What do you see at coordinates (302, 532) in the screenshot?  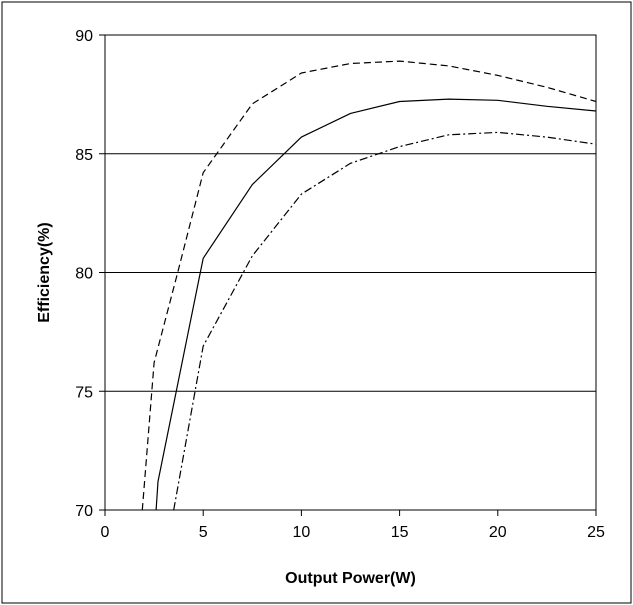 I see `x-tick-label: 10` at bounding box center [302, 532].